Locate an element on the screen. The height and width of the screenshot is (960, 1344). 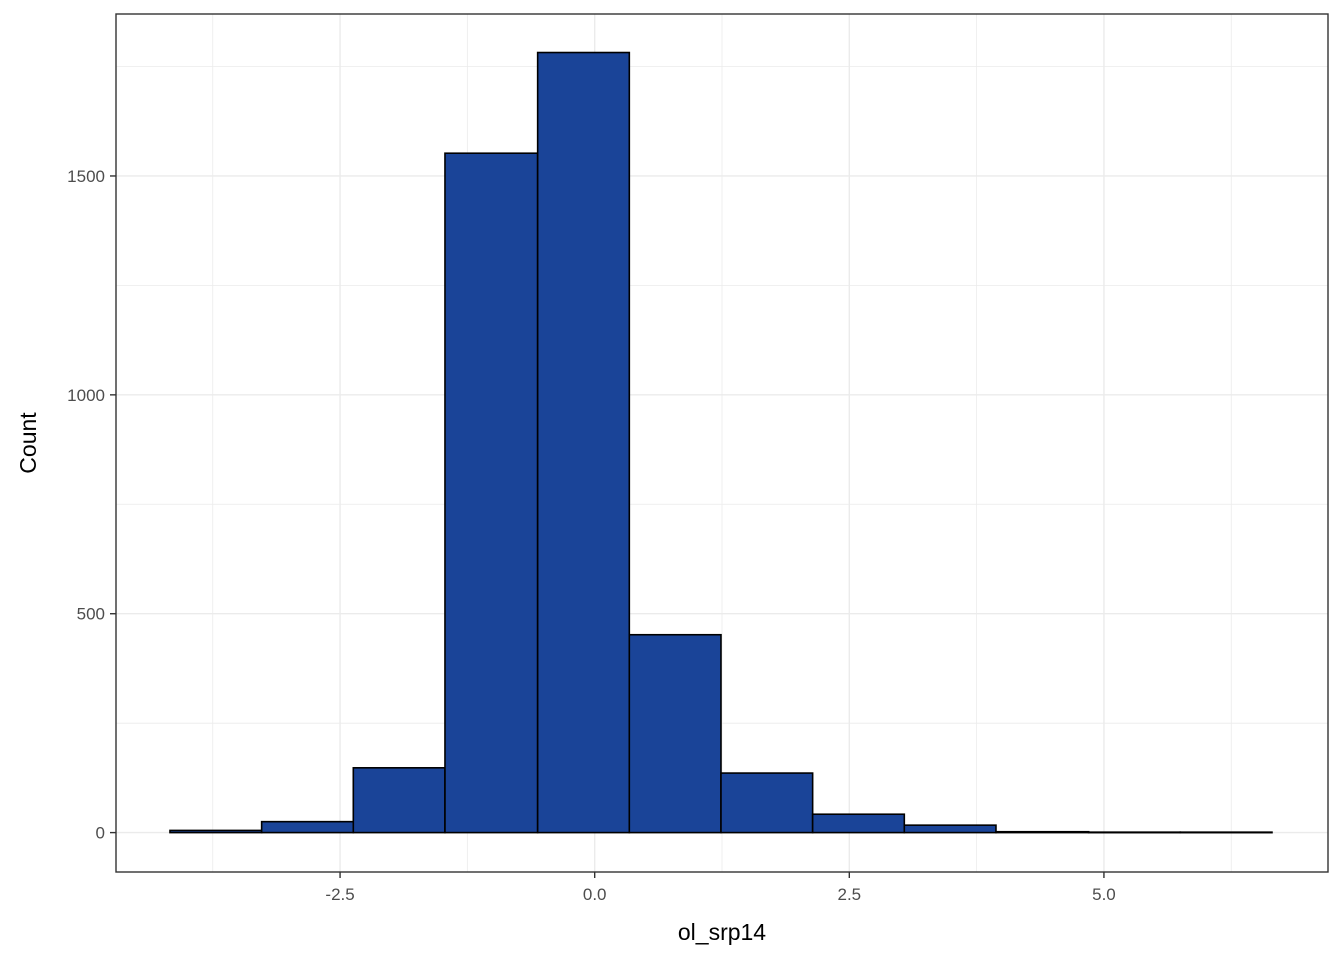
y-tick-label: 1000 is located at coordinates (86, 395).